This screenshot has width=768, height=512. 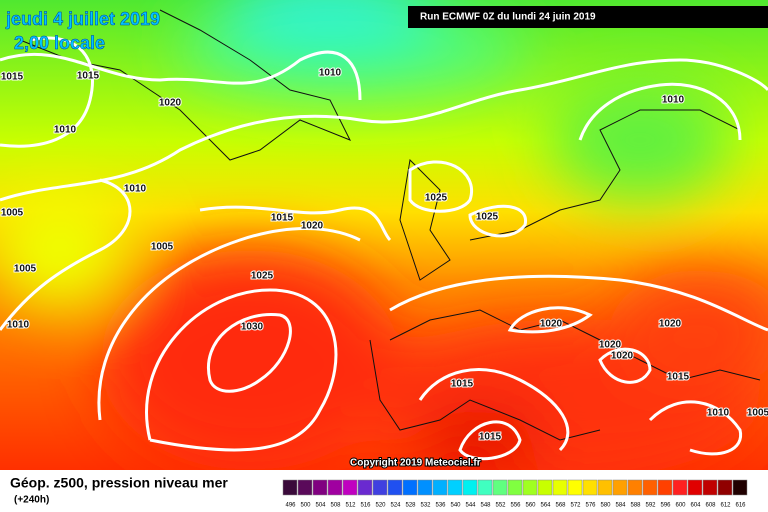 I want to click on scale-label: 592, so click(x=650, y=506).